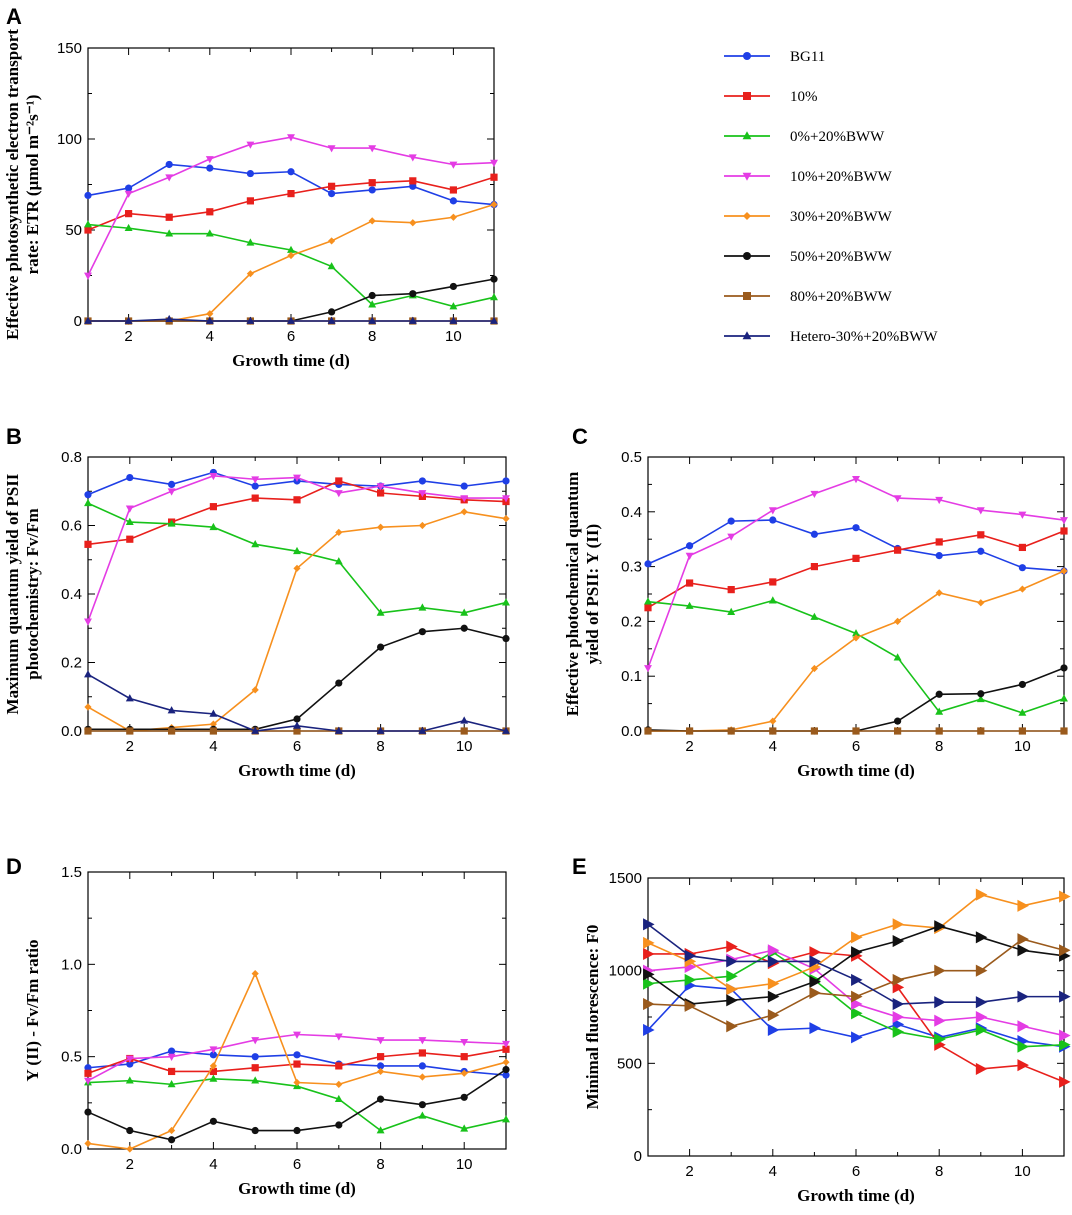 The width and height of the screenshot is (1072, 1215). Describe the element at coordinates (32, 185) in the screenshot. I see `y-axis-title: rate: ETR (μmol m⁻²s⁻¹)` at that location.